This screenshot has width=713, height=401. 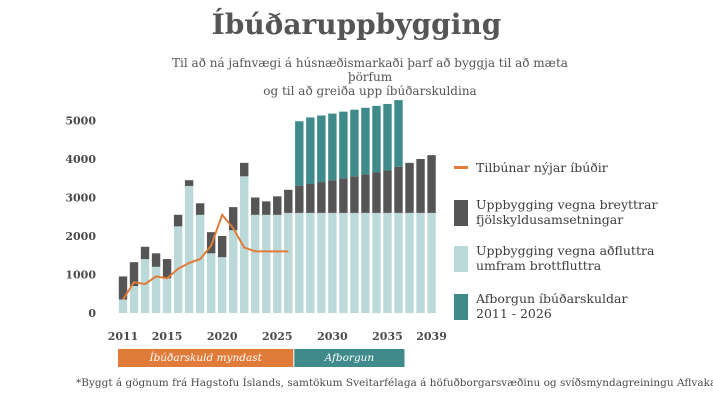 What do you see at coordinates (349, 358) in the screenshot?
I see `phase-bar-debt-repayment` at bounding box center [349, 358].